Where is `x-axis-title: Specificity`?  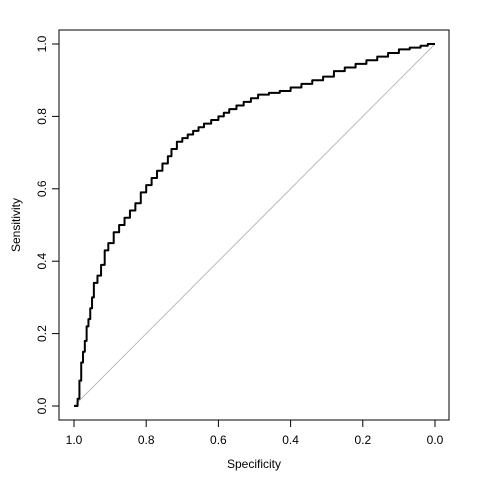 x-axis-title: Specificity is located at coordinates (254, 464).